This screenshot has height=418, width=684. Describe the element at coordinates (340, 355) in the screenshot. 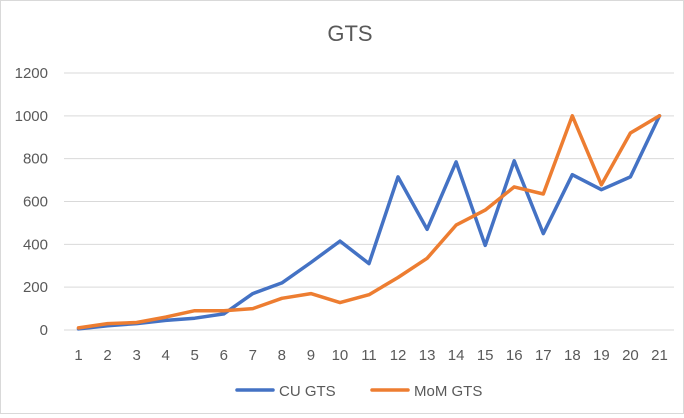

I see `x-tick-label: 10` at that location.